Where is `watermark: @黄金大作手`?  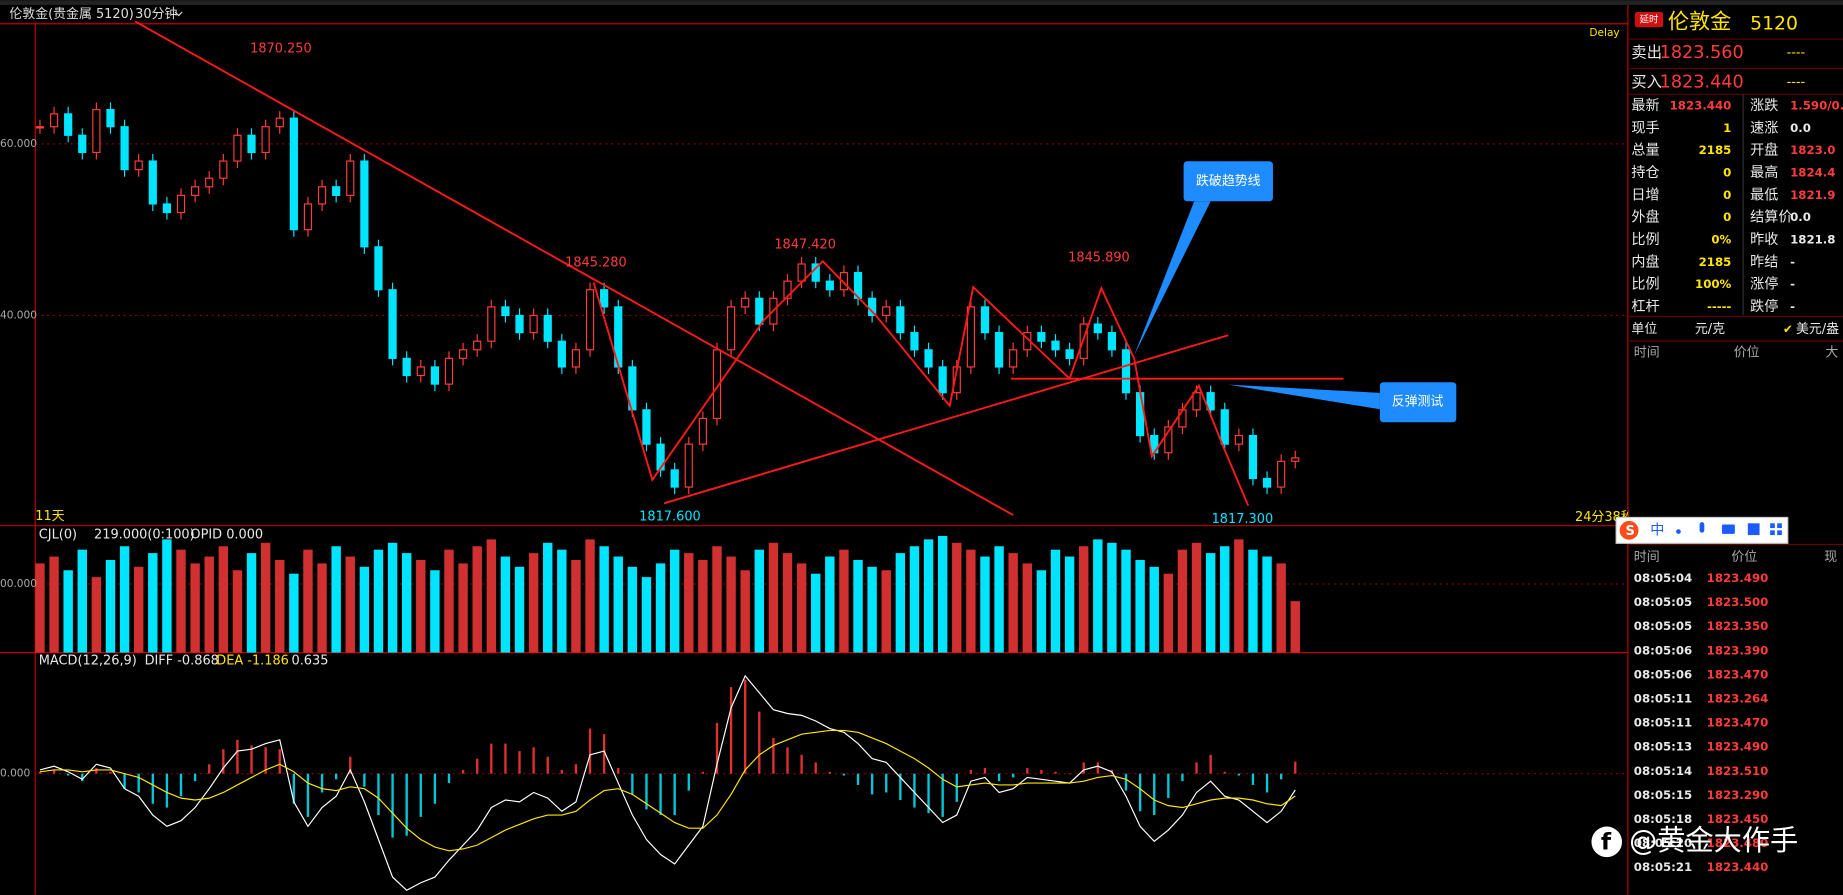
watermark: @黄金大作手 is located at coordinates (1713, 840).